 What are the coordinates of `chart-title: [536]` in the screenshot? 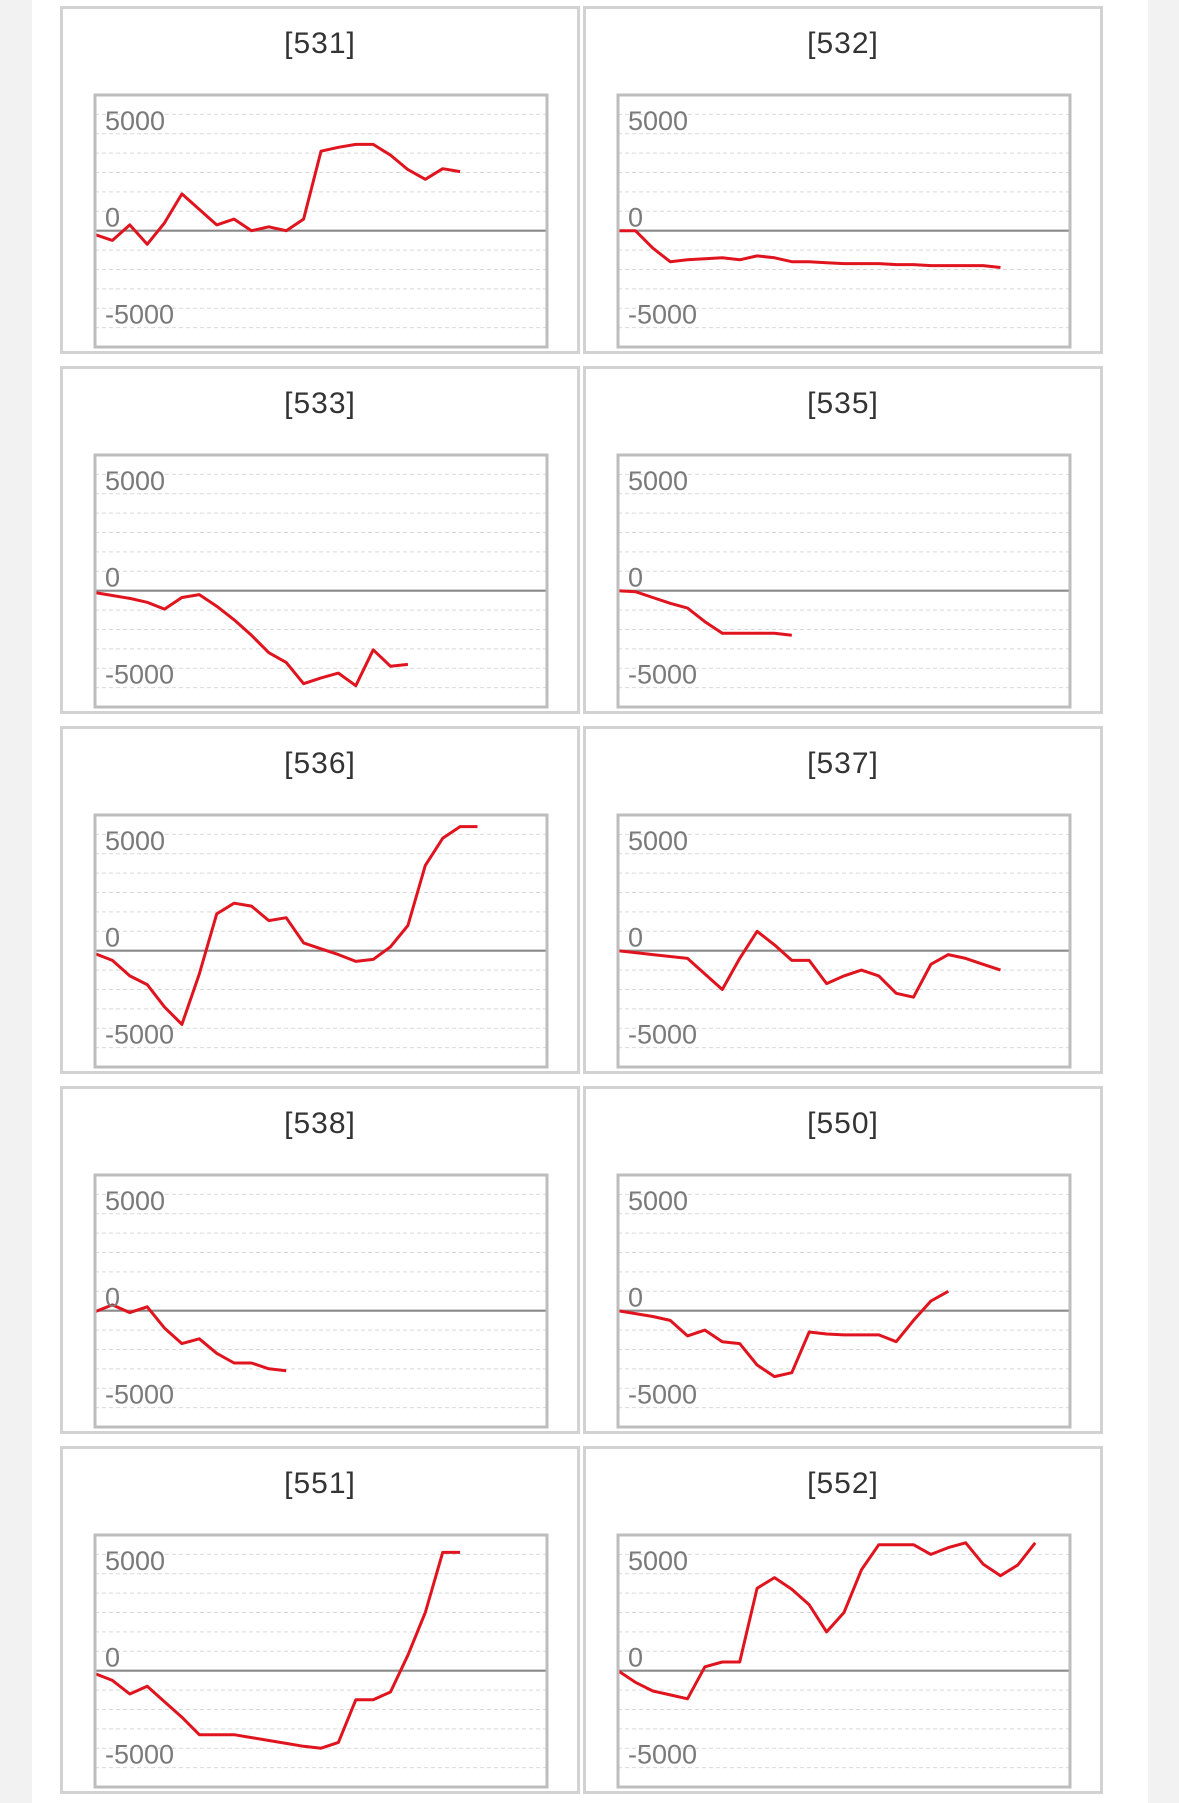 It's located at (320, 763).